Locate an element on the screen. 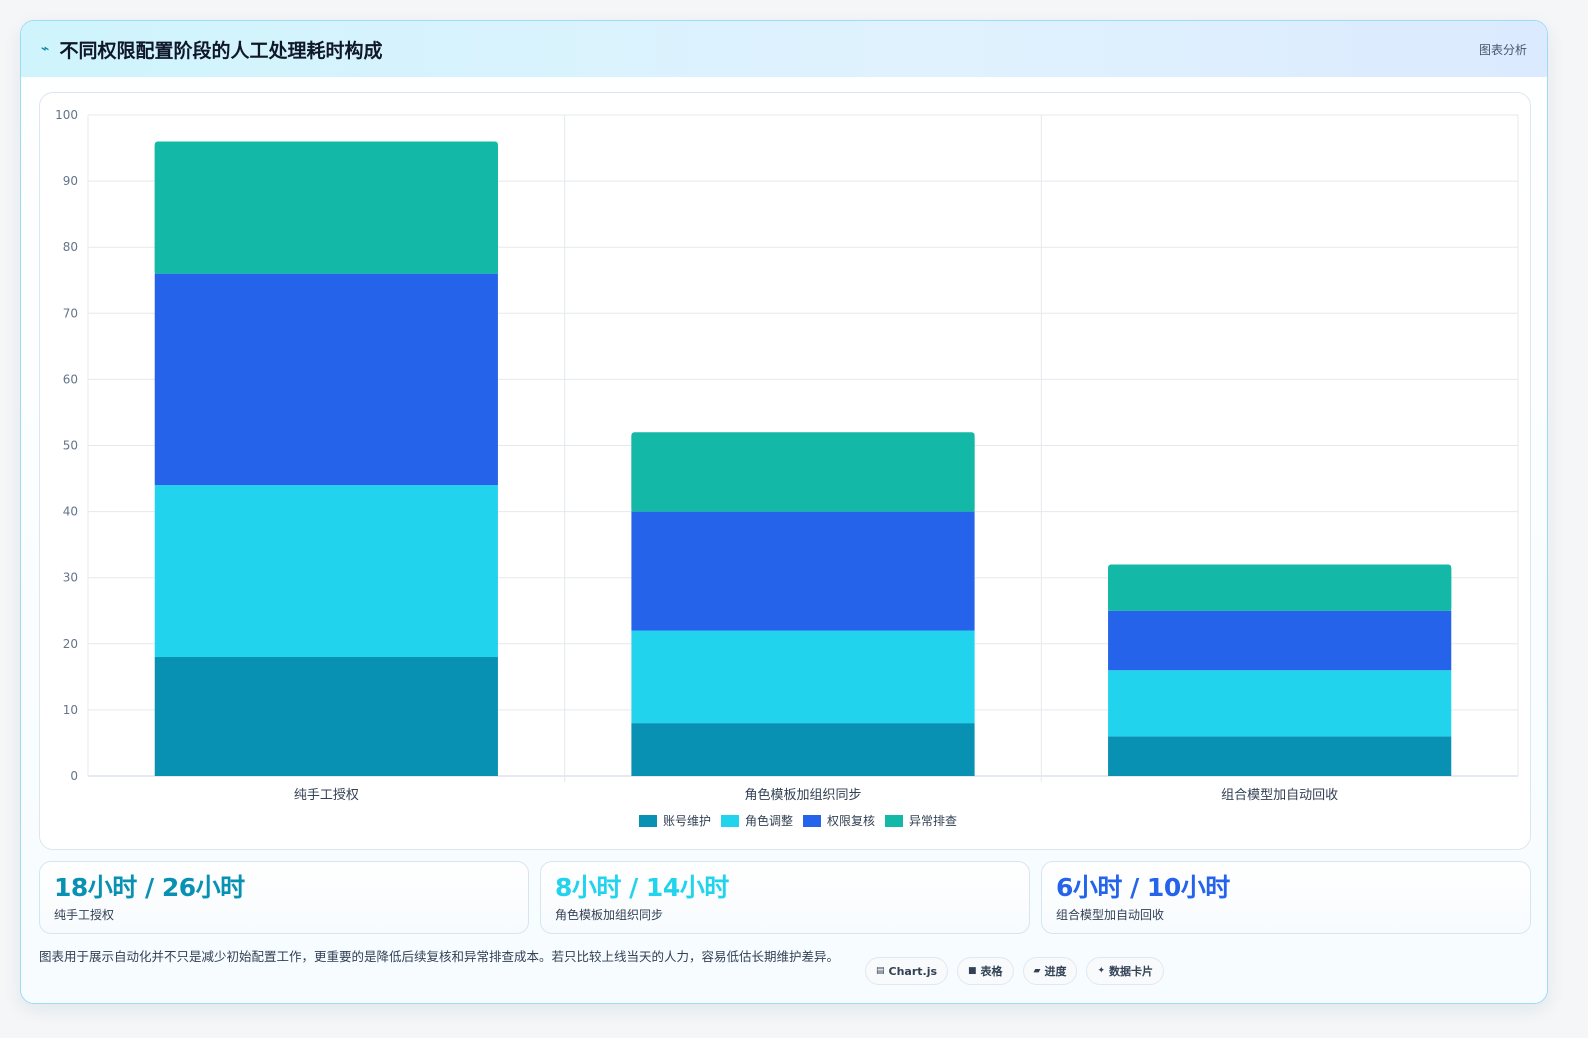  y-tick-label: 90 is located at coordinates (70, 181).